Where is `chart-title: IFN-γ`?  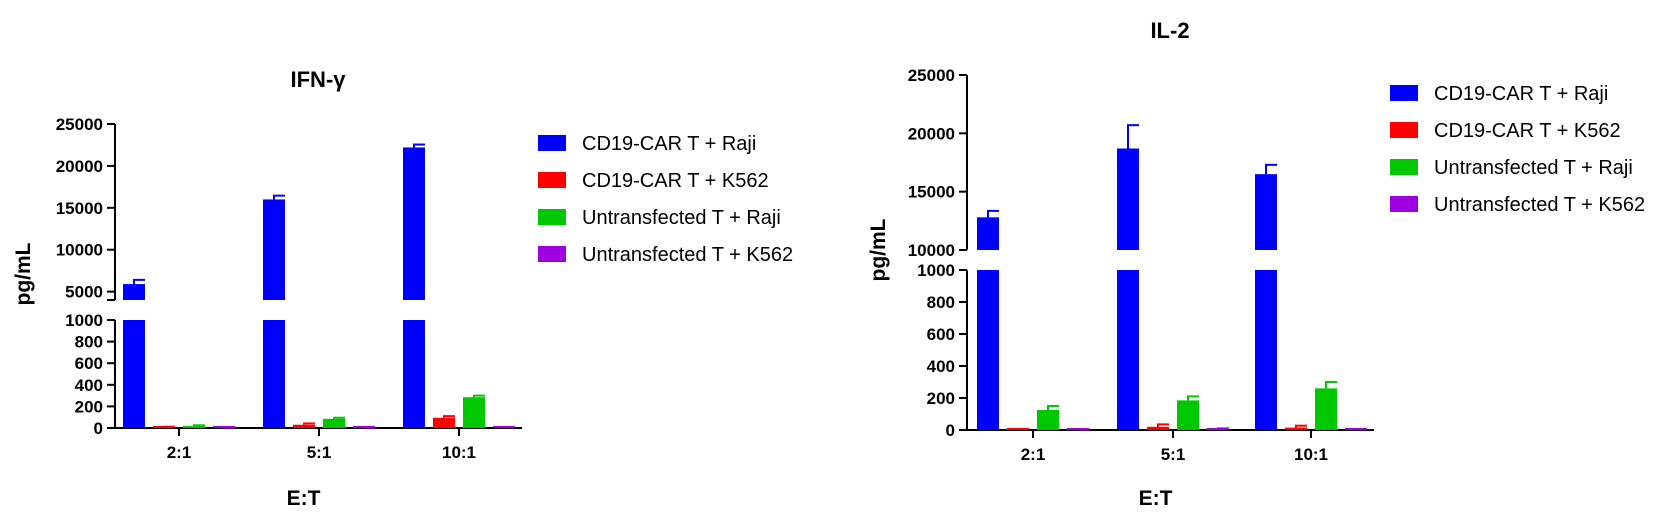 chart-title: IFN-γ is located at coordinates (319, 79).